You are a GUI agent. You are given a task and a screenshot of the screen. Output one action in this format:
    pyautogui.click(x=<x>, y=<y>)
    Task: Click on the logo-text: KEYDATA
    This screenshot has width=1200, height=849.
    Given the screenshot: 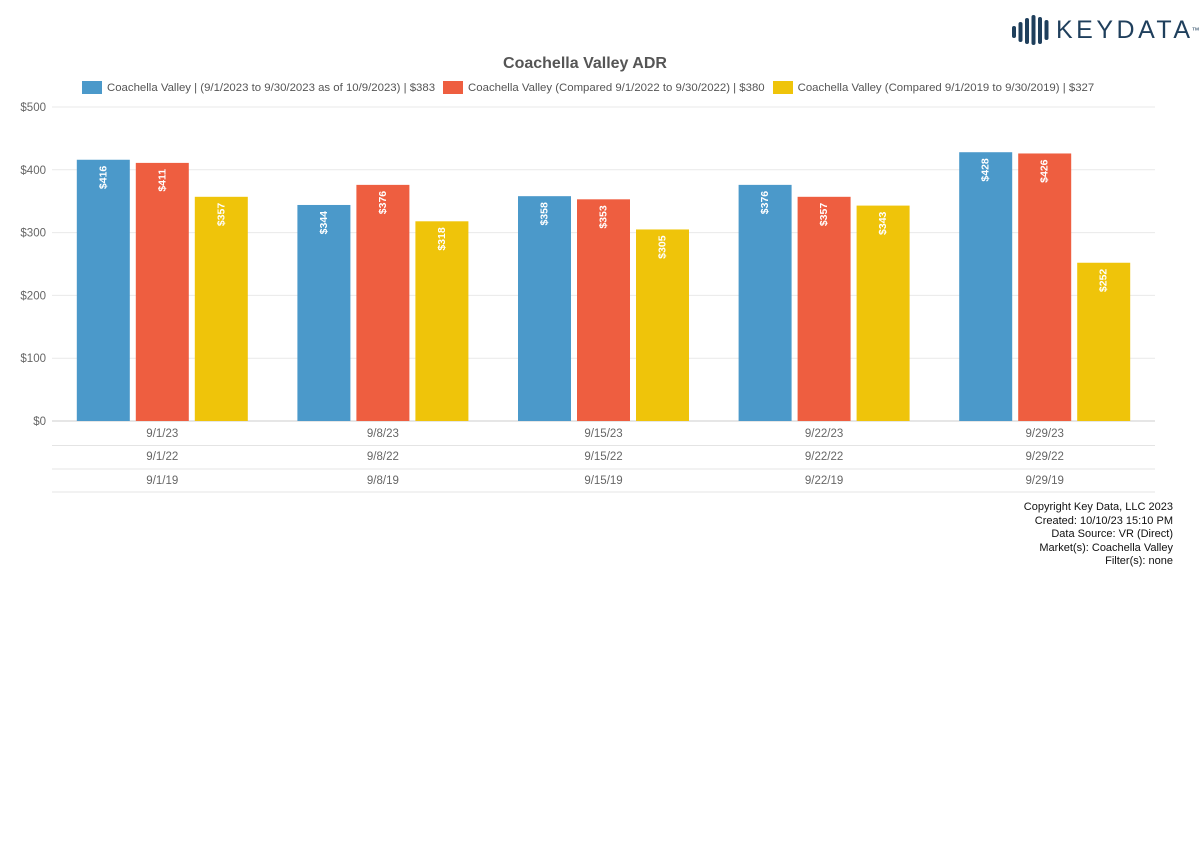 What is the action you would take?
    pyautogui.click(x=1125, y=29)
    